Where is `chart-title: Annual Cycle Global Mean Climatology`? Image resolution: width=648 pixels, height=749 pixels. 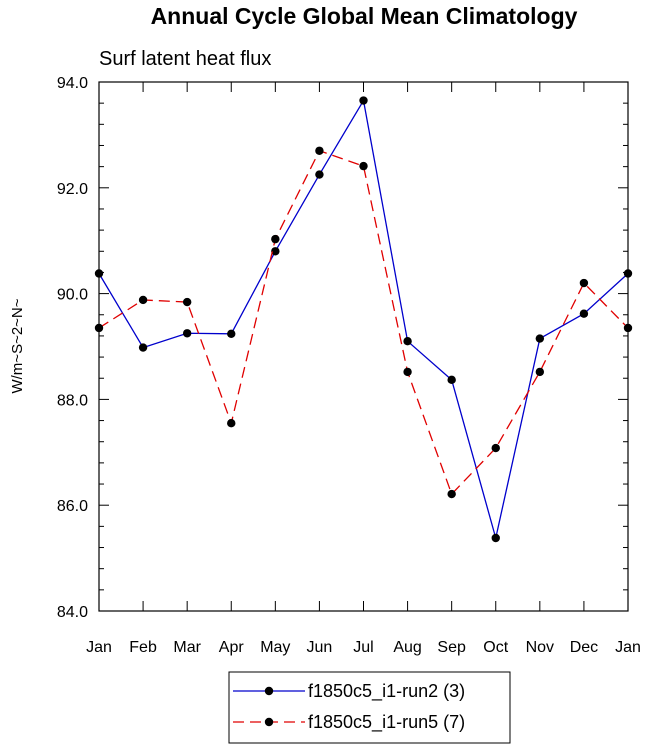
chart-title: Annual Cycle Global Mean Climatology is located at coordinates (364, 16).